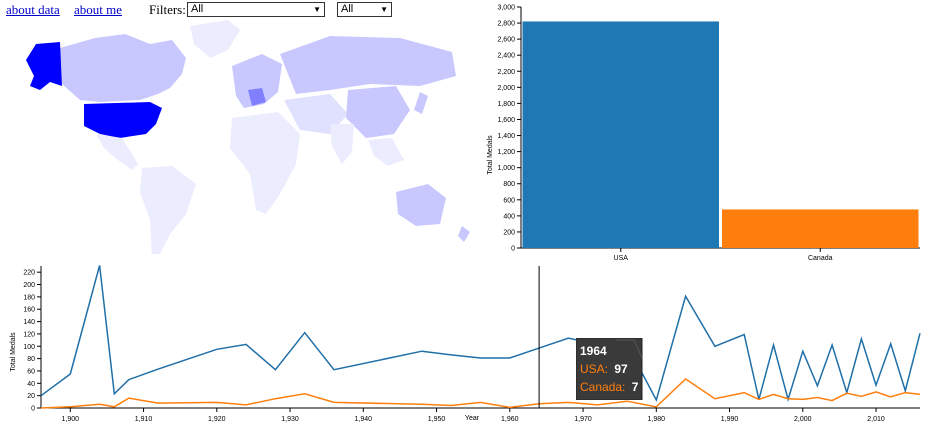  I want to click on line-y-axis-label: Total Medals, so click(13, 352).